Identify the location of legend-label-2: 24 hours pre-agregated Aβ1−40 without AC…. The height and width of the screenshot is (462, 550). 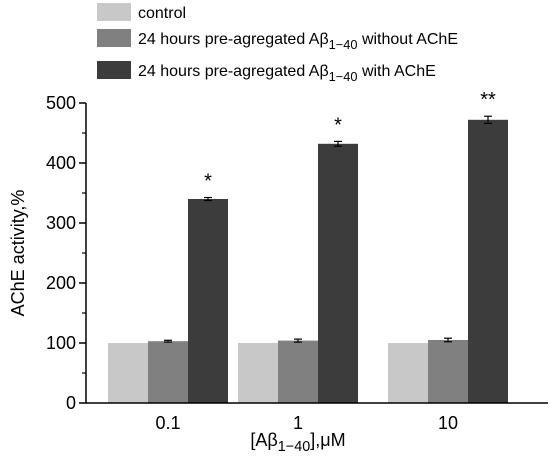
(298, 41).